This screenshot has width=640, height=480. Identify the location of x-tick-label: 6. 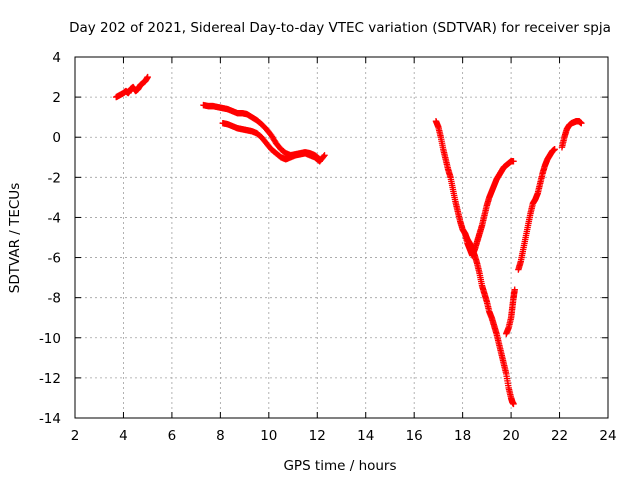
(172, 436).